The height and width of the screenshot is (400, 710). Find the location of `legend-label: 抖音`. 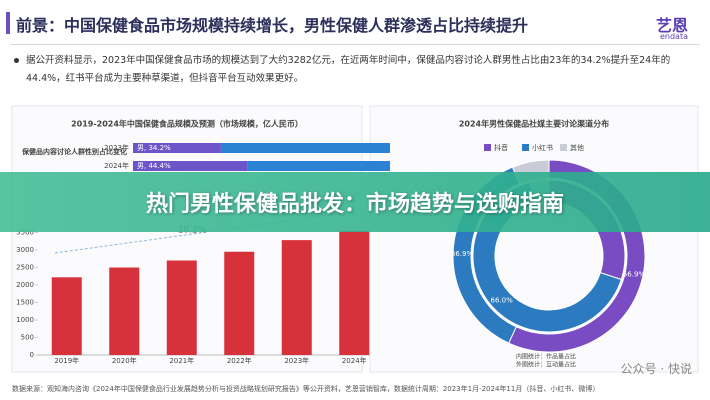

legend-label: 抖音 is located at coordinates (501, 147).